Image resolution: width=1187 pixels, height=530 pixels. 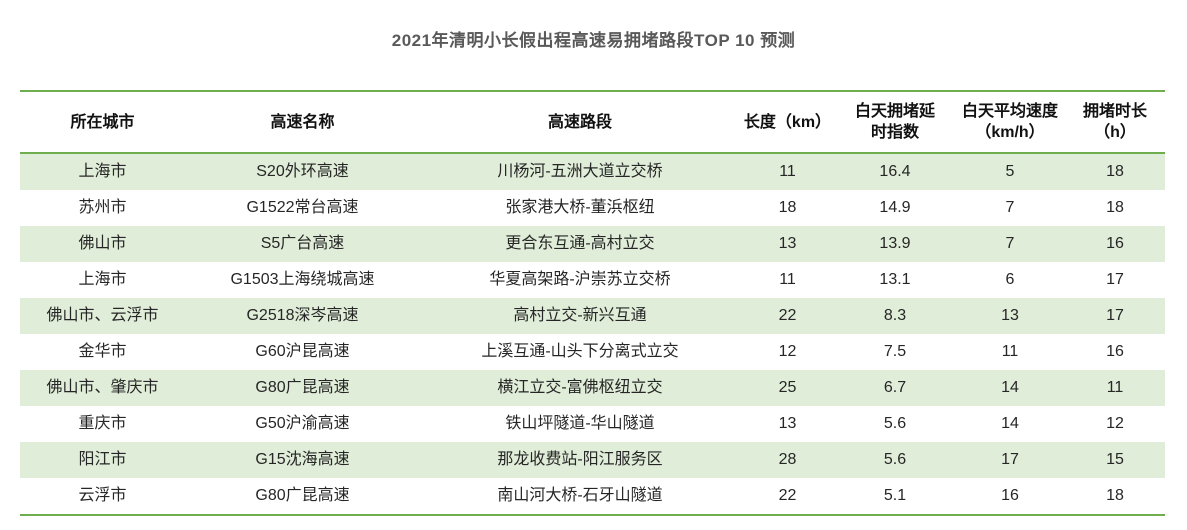 I want to click on highway-section-cell: 高村立交-新兴互通, so click(x=580, y=315).